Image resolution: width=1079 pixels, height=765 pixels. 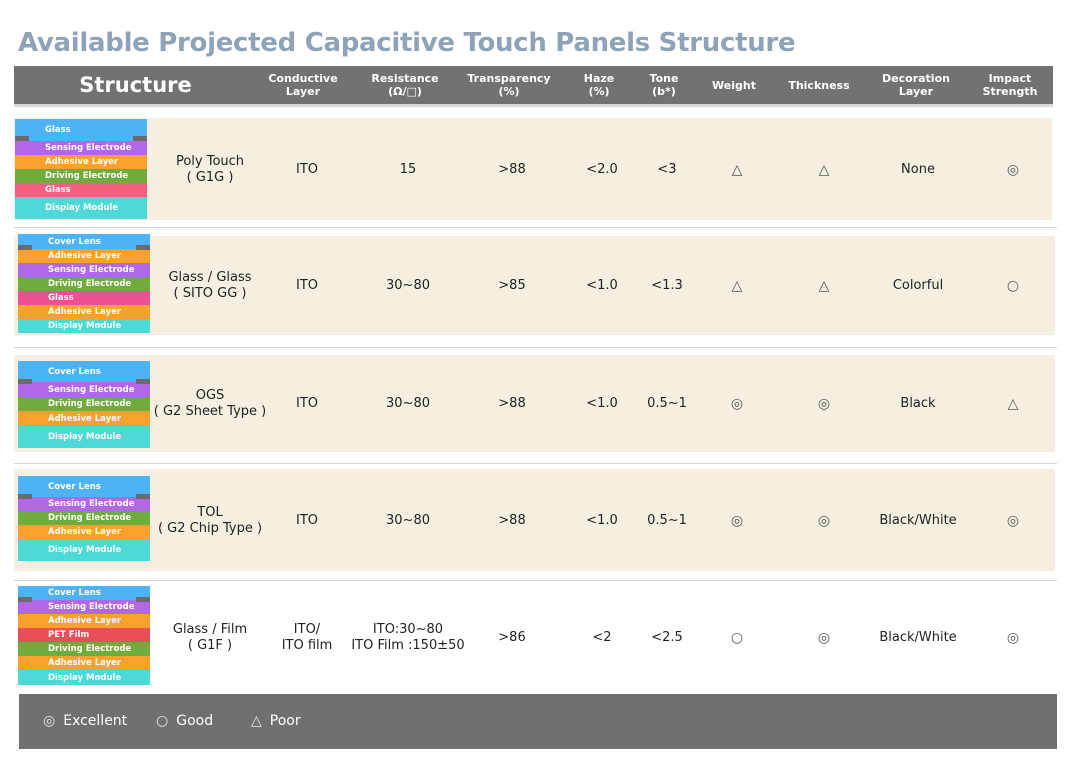 What do you see at coordinates (667, 637) in the screenshot?
I see `cell-tone: <2.5` at bounding box center [667, 637].